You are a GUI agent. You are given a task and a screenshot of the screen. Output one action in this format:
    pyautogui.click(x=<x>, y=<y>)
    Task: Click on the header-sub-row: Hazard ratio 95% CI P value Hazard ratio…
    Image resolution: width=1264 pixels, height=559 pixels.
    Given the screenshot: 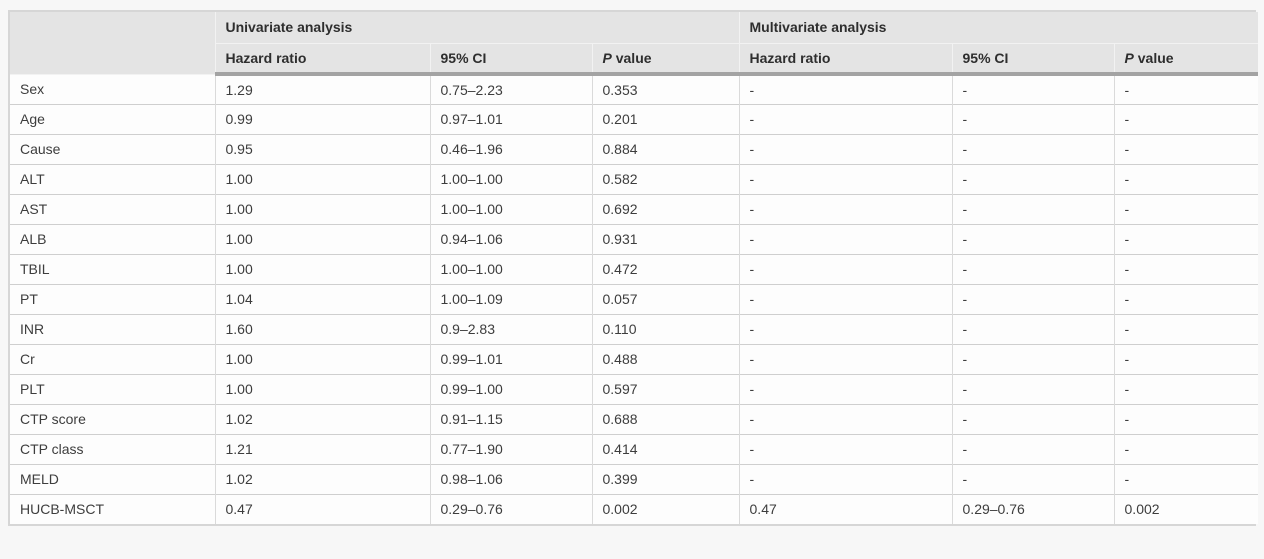 What is the action you would take?
    pyautogui.click(x=634, y=59)
    